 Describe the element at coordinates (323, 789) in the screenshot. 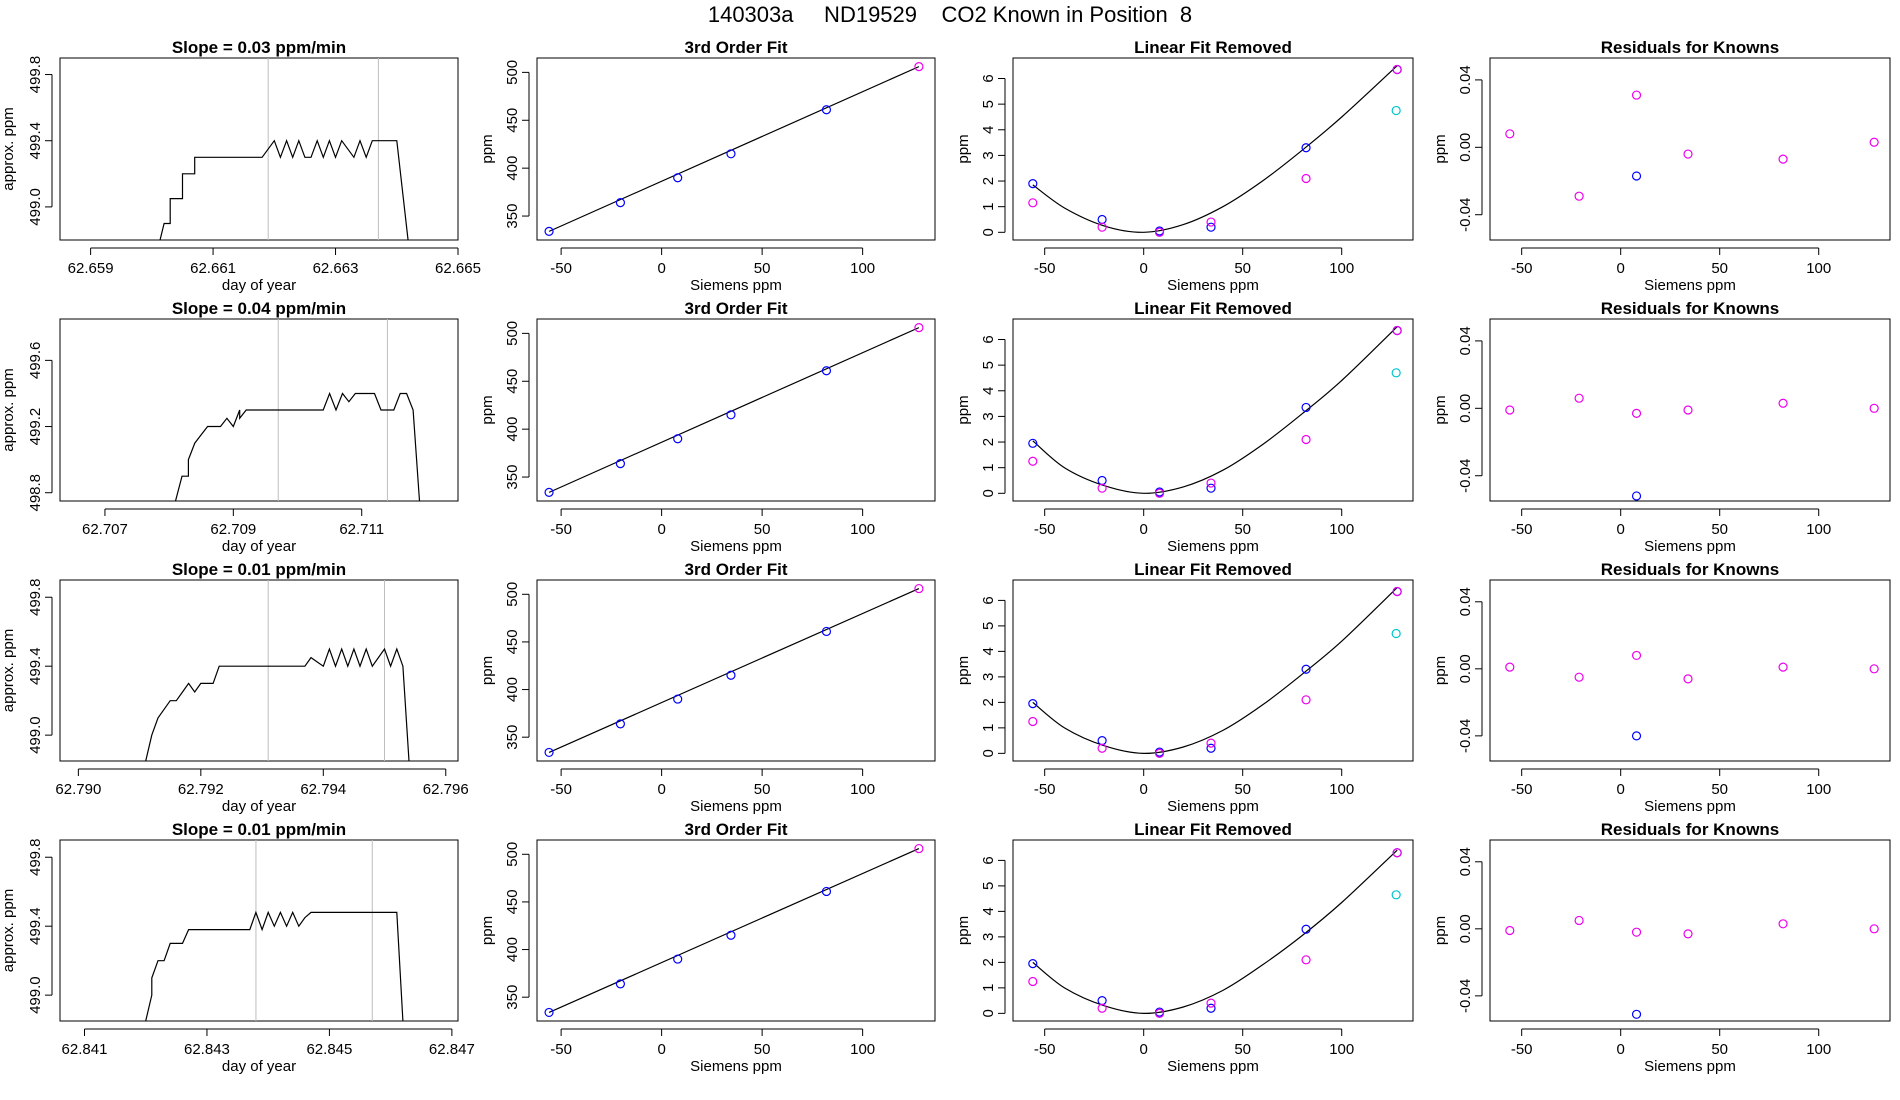

I see `x-tick-label: 62.794` at that location.